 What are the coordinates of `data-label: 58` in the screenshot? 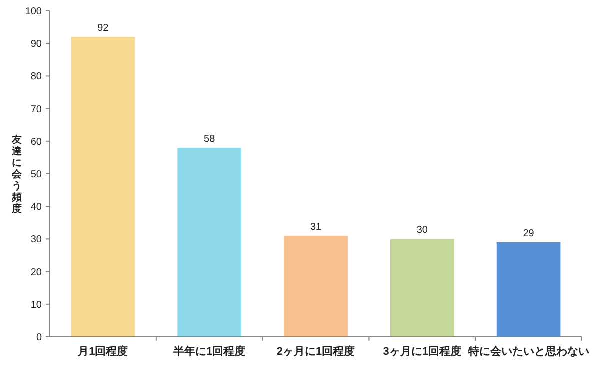 It's located at (210, 139).